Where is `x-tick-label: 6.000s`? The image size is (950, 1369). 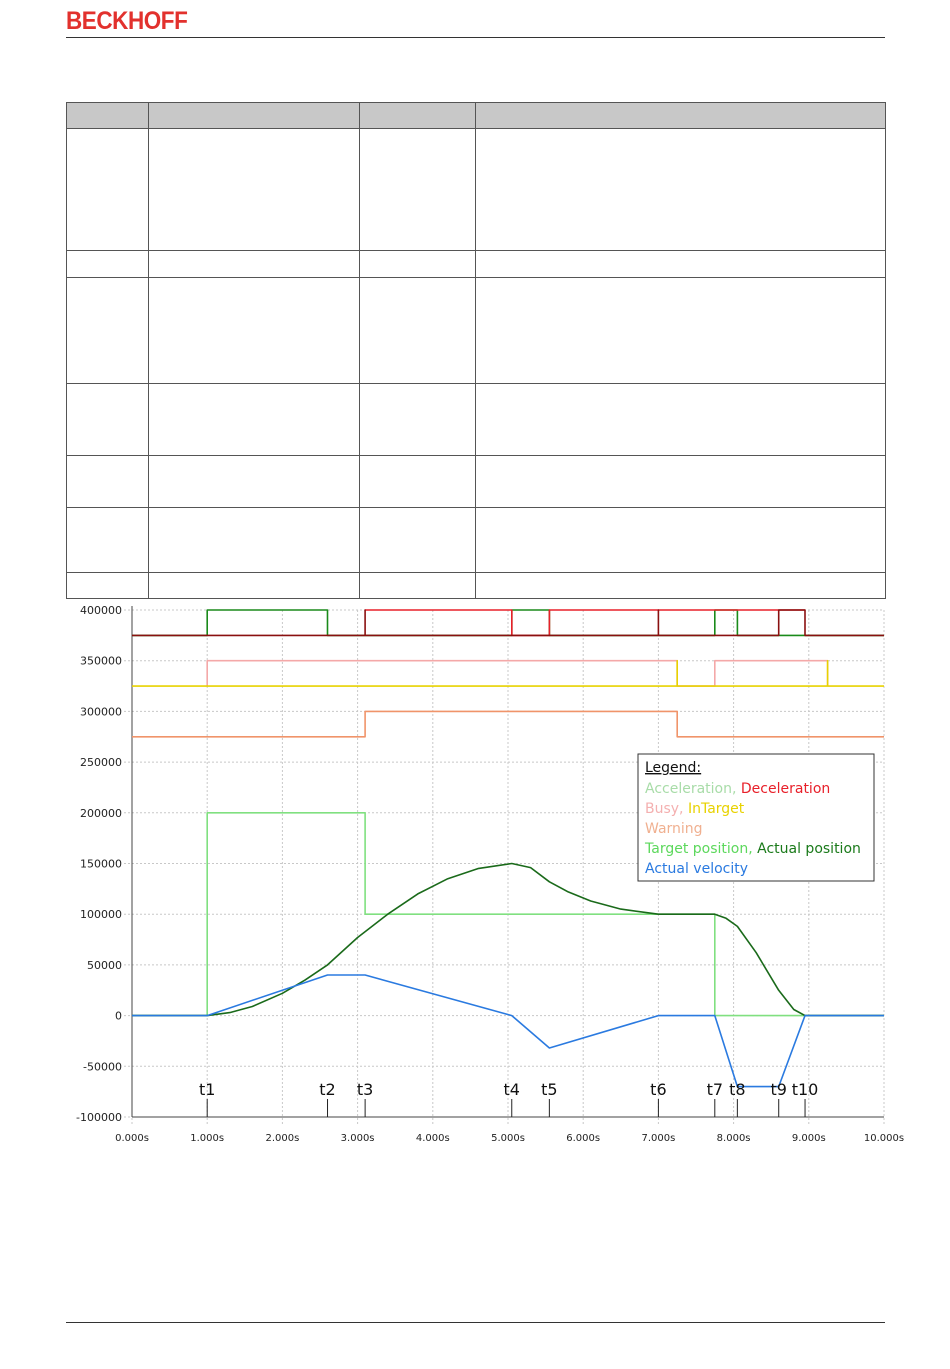
x-tick-label: 6.000s is located at coordinates (583, 1138).